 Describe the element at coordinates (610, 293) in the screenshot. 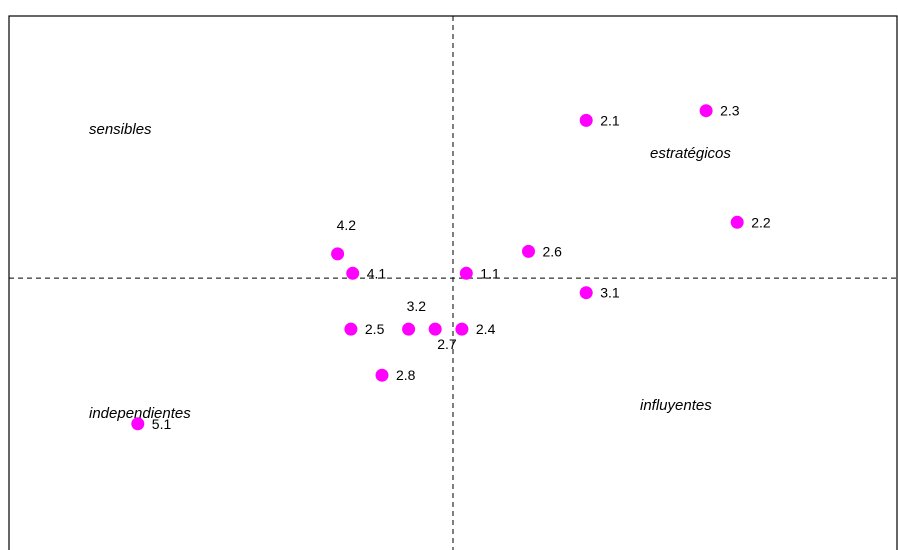

I see `point-label-3-1: 3.1` at that location.